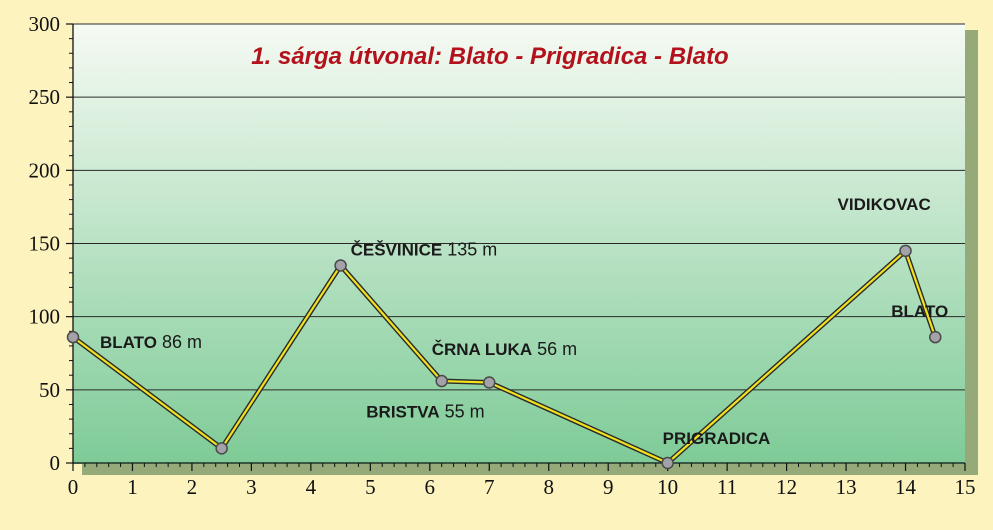 The height and width of the screenshot is (530, 993). I want to click on x-tick-label: 0, so click(73, 487).